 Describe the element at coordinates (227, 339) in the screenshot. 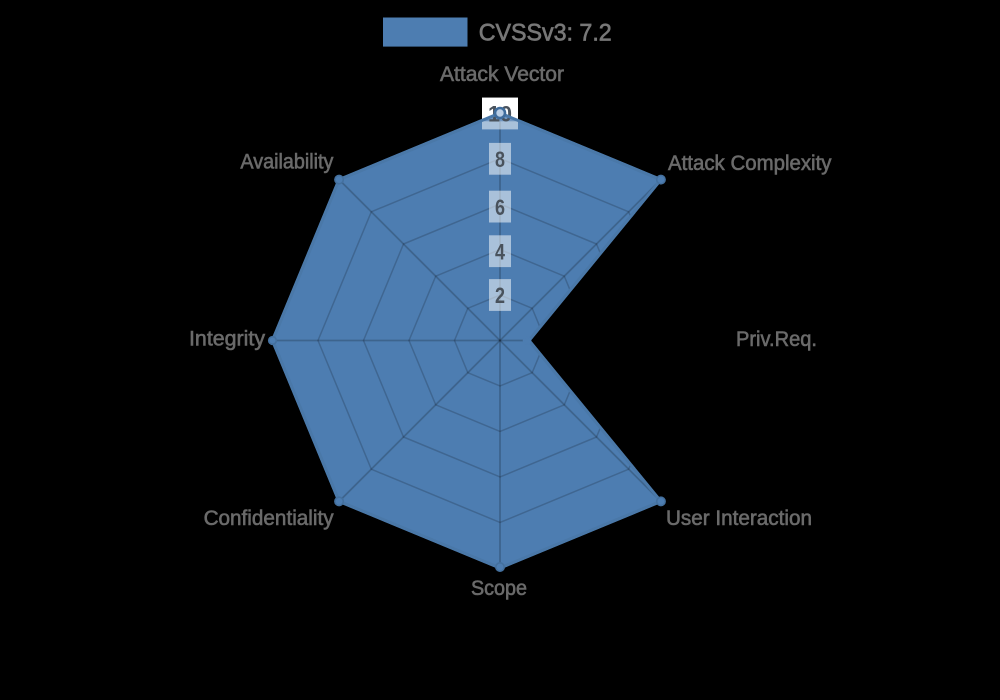

I see `svg-text: Integrity` at that location.